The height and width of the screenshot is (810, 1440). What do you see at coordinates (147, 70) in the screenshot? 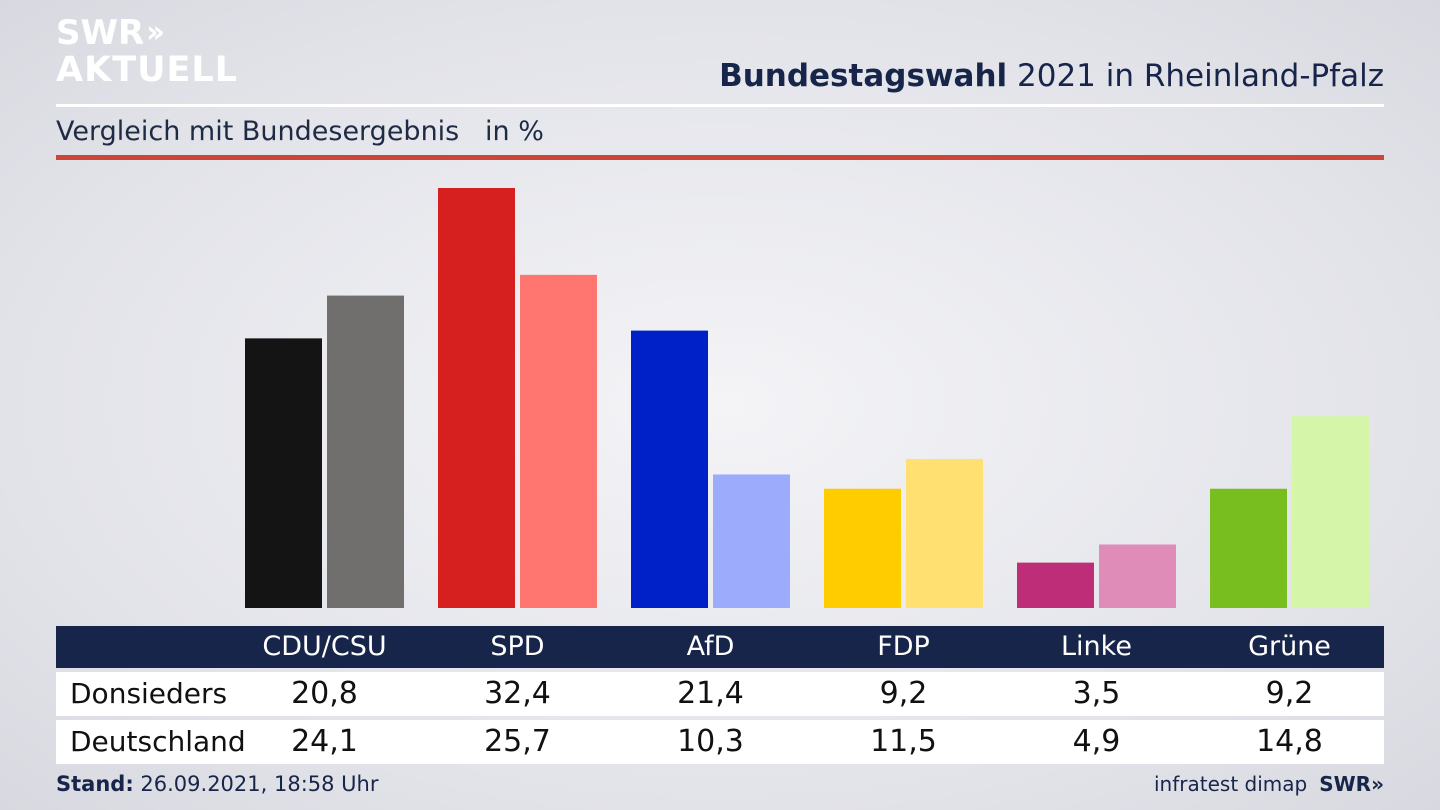
I see `logo-line2: AKTUELL` at bounding box center [147, 70].